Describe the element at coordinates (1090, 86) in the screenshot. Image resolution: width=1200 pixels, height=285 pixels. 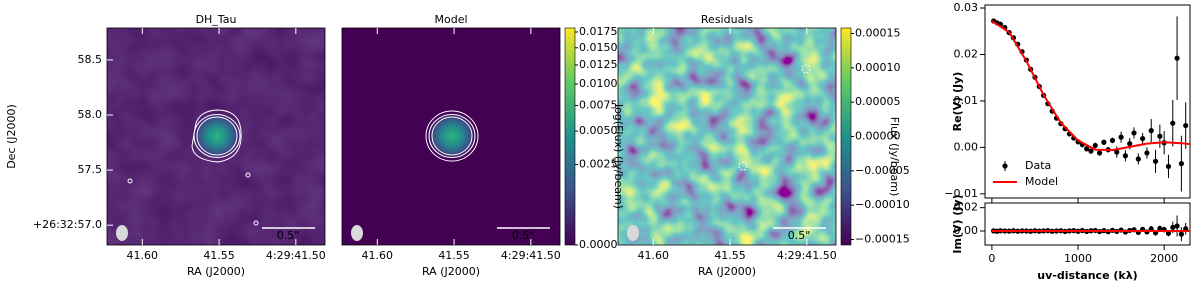
I see `model-line` at that location.